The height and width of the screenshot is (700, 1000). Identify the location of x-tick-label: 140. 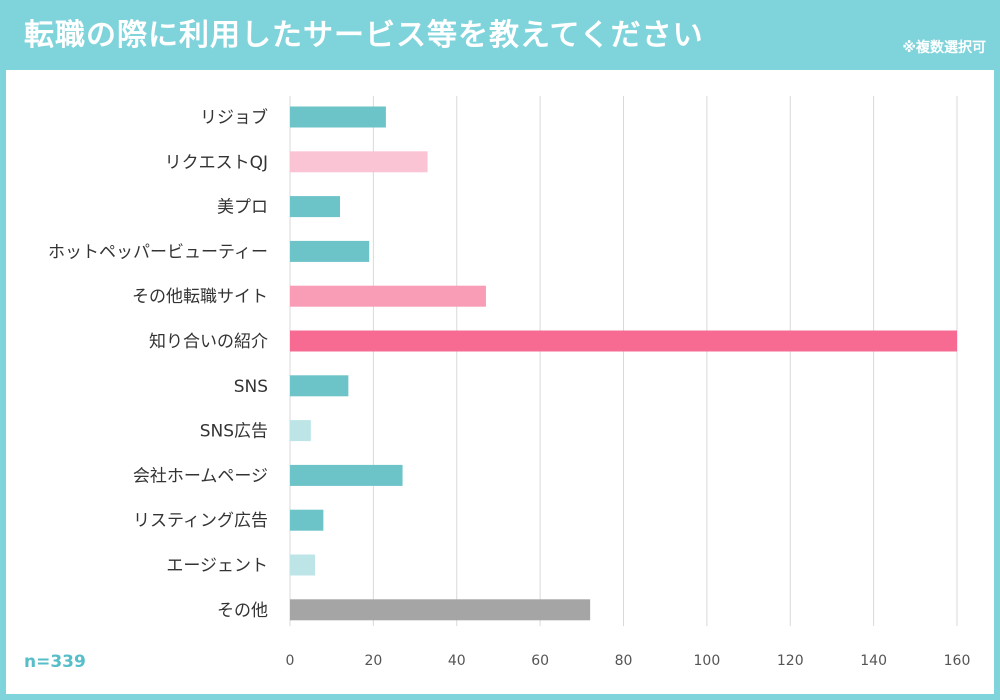
(873, 661).